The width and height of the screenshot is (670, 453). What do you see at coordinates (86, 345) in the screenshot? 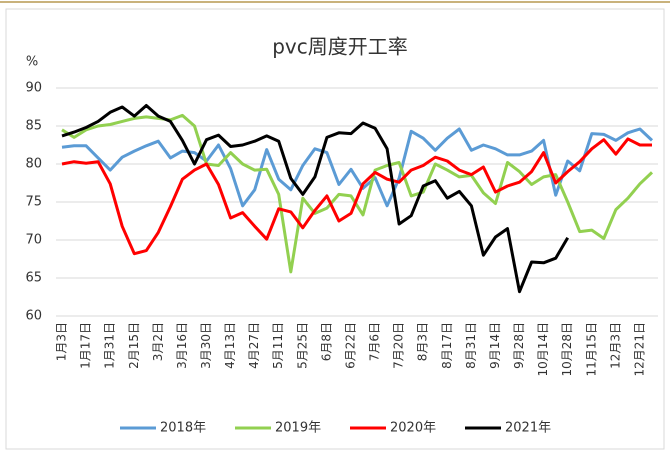
I see `x-tick-label: 1月17日` at bounding box center [86, 345].